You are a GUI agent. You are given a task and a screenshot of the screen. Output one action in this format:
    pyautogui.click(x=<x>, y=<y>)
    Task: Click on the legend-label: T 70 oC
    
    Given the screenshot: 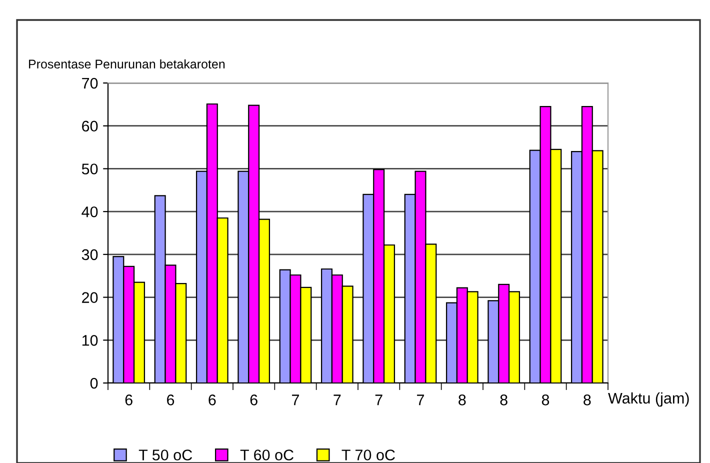 What is the action you would take?
    pyautogui.click(x=368, y=455)
    